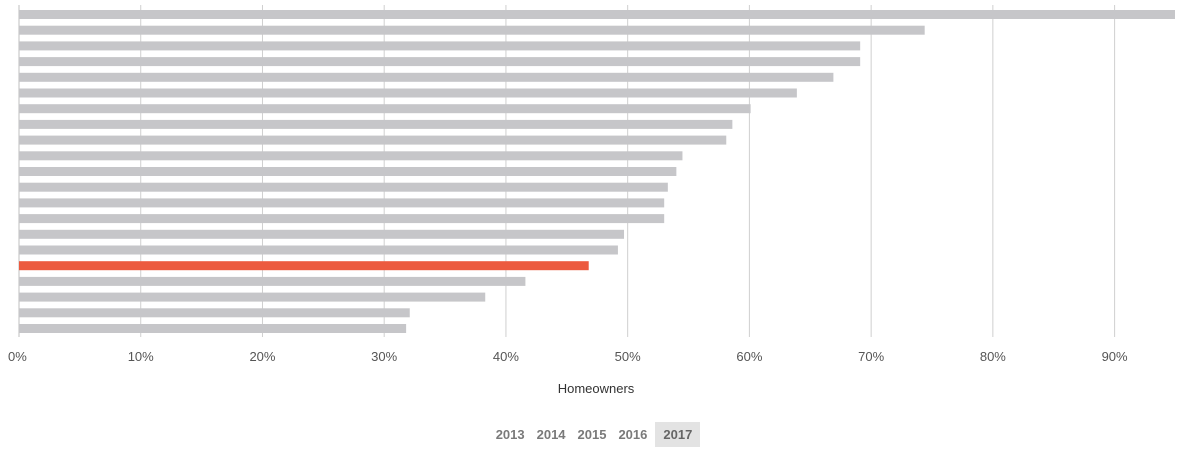 This screenshot has width=1192, height=457. What do you see at coordinates (678, 434) in the screenshot?
I see `year-button-2017: 2017` at bounding box center [678, 434].